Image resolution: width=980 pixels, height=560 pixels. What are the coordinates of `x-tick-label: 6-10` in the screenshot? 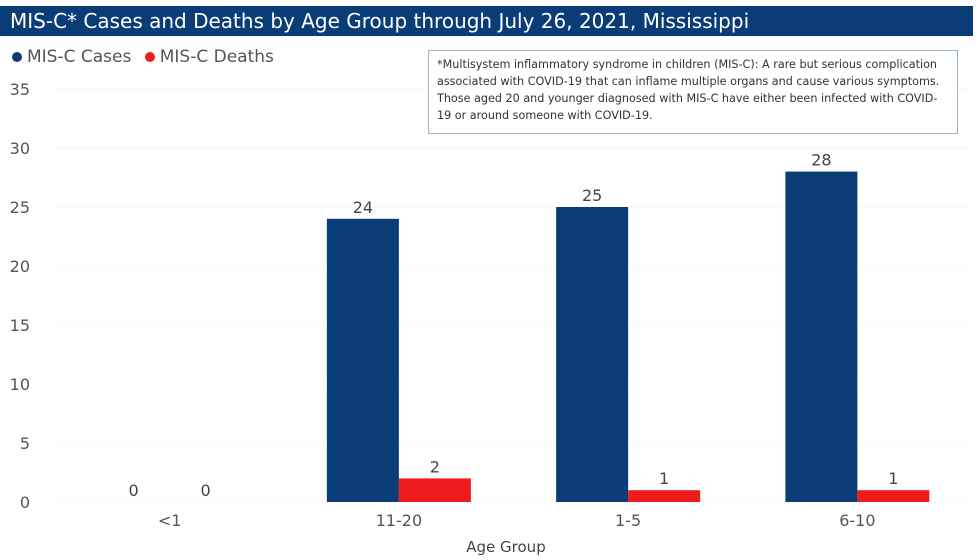 It's located at (857, 520).